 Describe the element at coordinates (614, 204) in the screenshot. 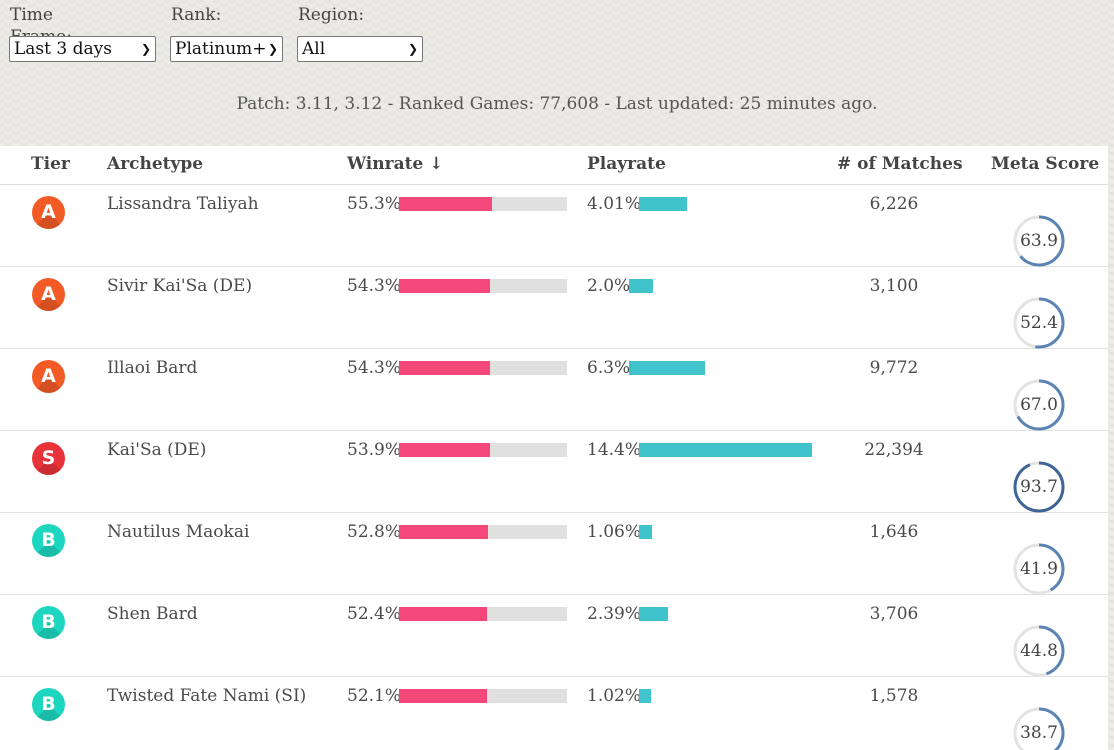

I see `playrate-value: 4.01%` at that location.